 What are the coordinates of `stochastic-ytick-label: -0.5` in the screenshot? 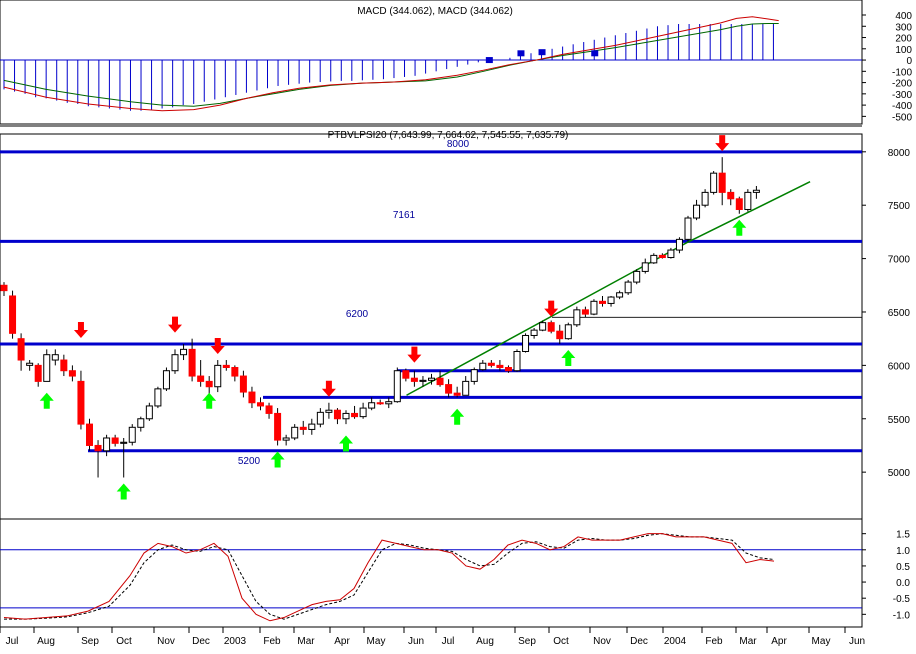 It's located at (902, 599).